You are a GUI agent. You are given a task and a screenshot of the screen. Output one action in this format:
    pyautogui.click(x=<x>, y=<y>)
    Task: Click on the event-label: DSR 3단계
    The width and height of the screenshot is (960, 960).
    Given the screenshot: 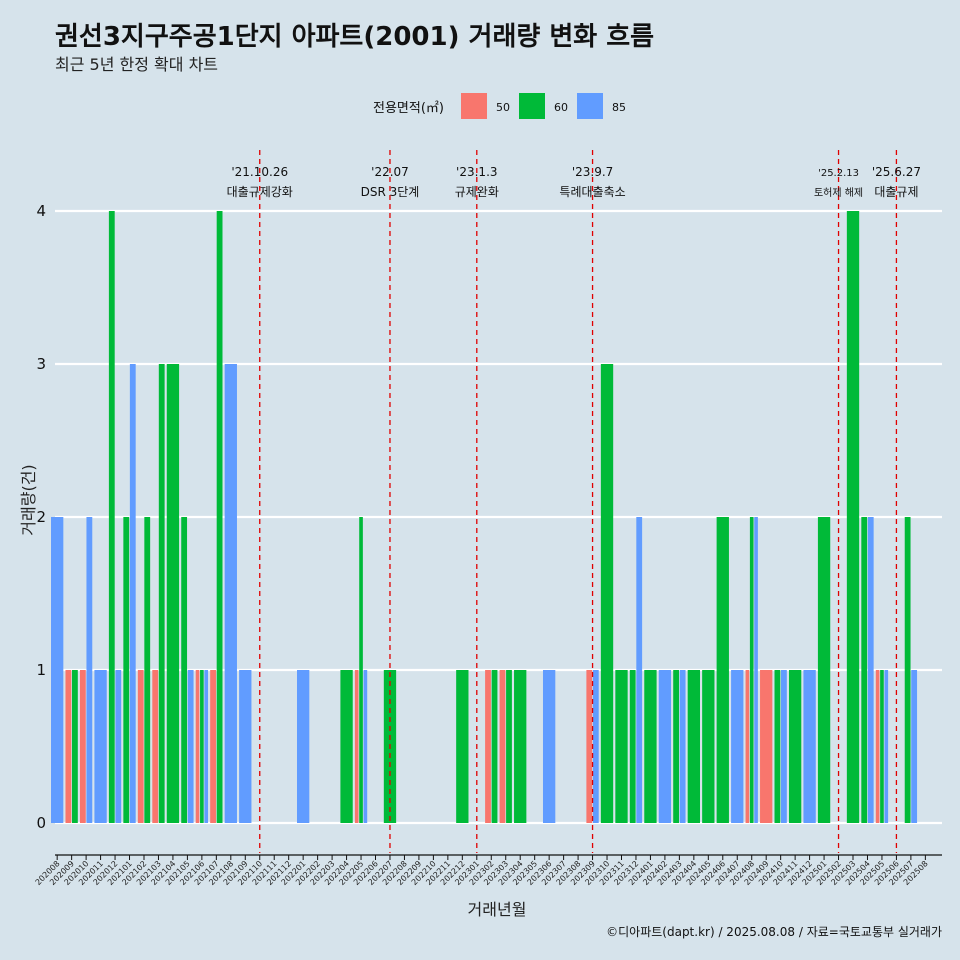 What is the action you would take?
    pyautogui.click(x=390, y=192)
    